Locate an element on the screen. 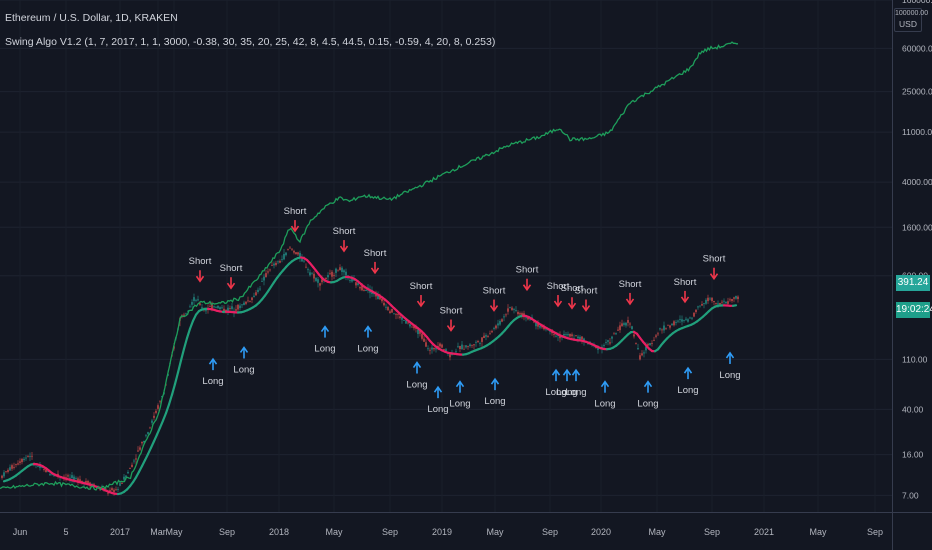 This screenshot has height=550, width=932. short-arrow-head is located at coordinates (630, 302).